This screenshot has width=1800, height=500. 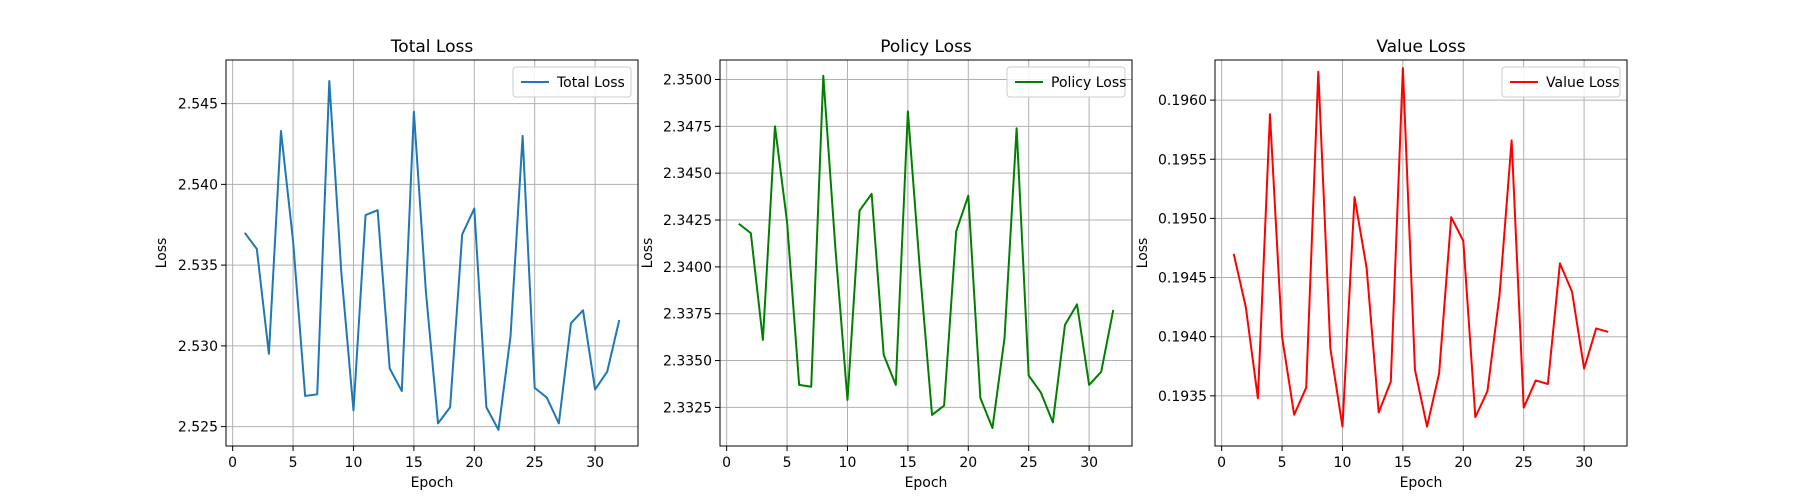 I want to click on legend: Total Loss, so click(x=572, y=82).